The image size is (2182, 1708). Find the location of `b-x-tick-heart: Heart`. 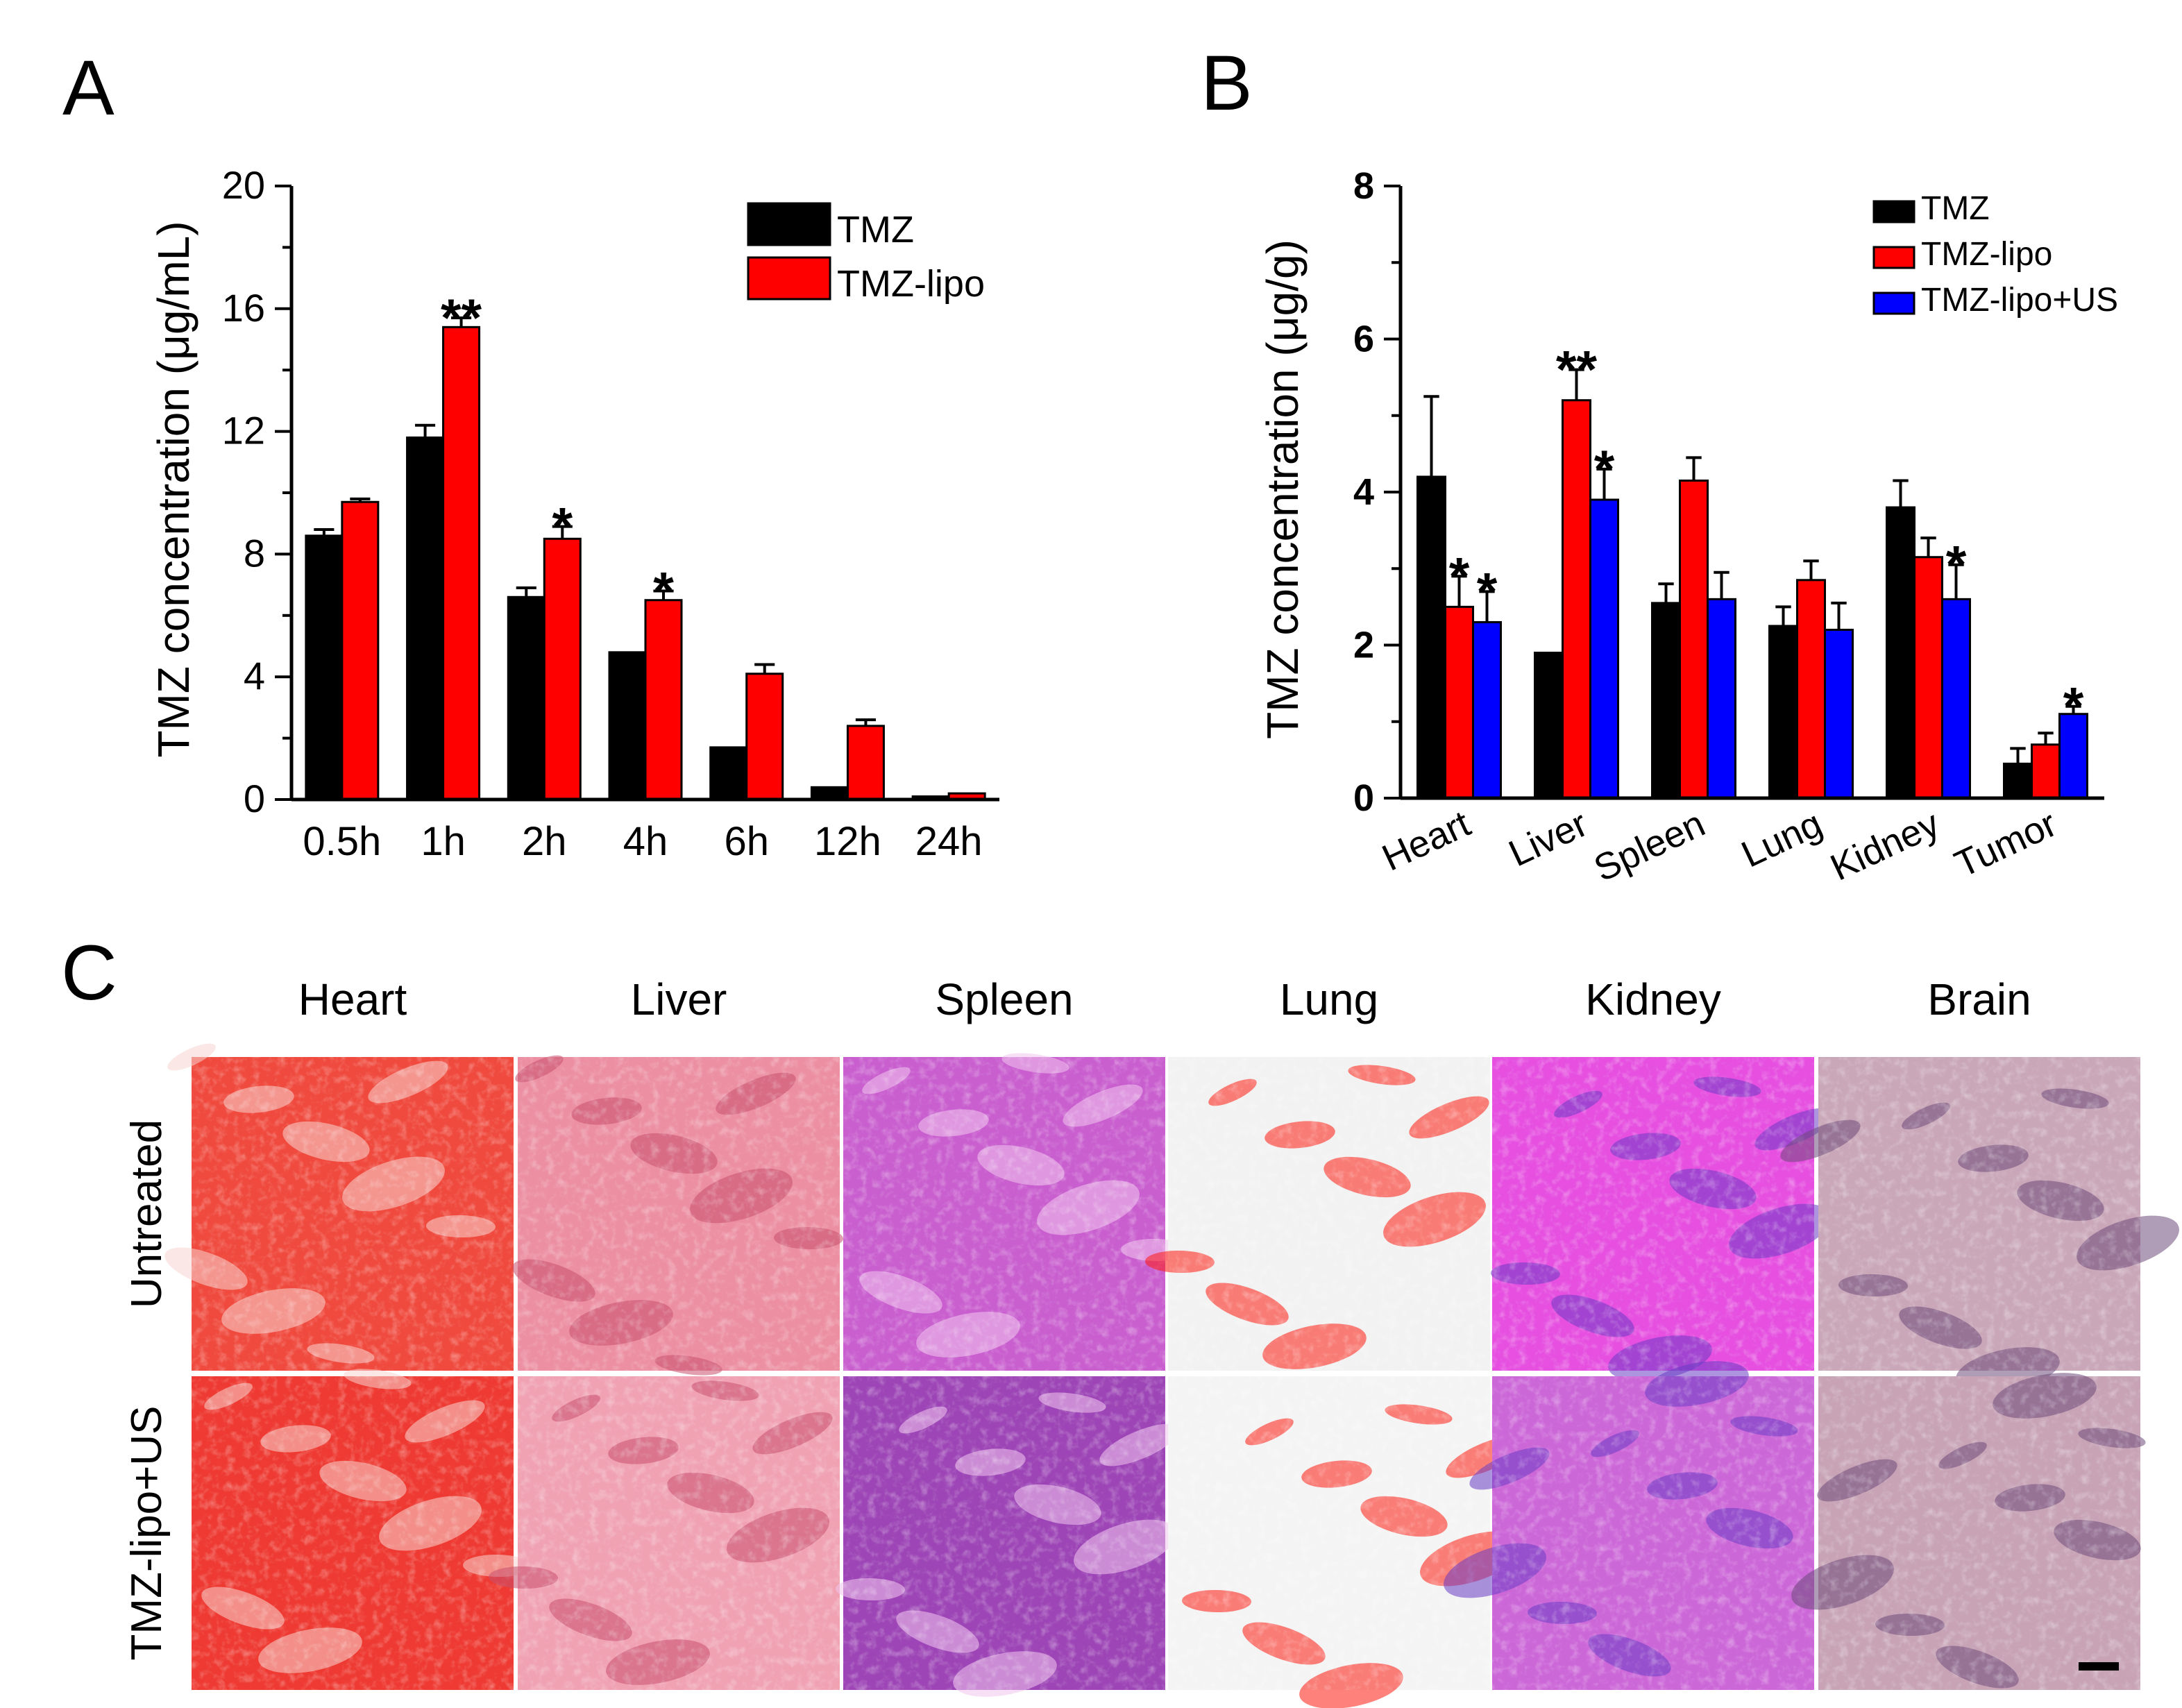

b-x-tick-heart: Heart is located at coordinates (1426, 841).